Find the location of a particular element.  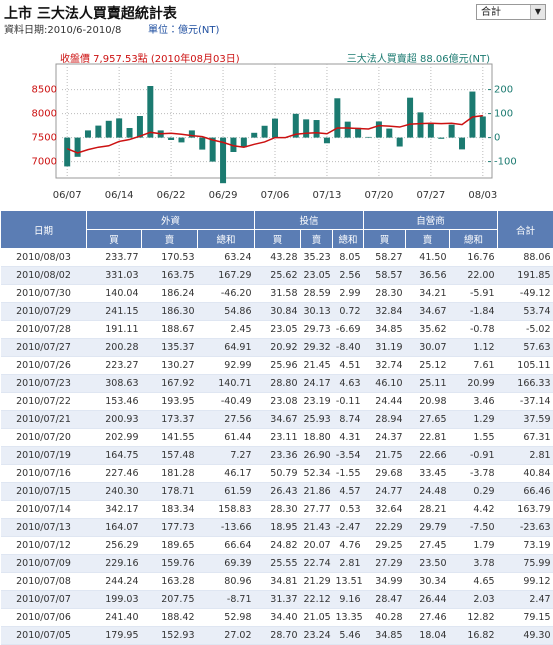

y-tick-label: 8500 is located at coordinates (44, 90).